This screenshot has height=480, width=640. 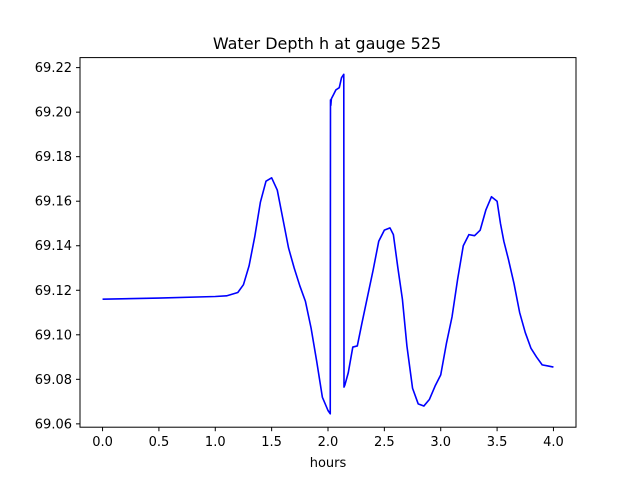 I want to click on y-tick-label: 69.16, so click(x=53, y=202).